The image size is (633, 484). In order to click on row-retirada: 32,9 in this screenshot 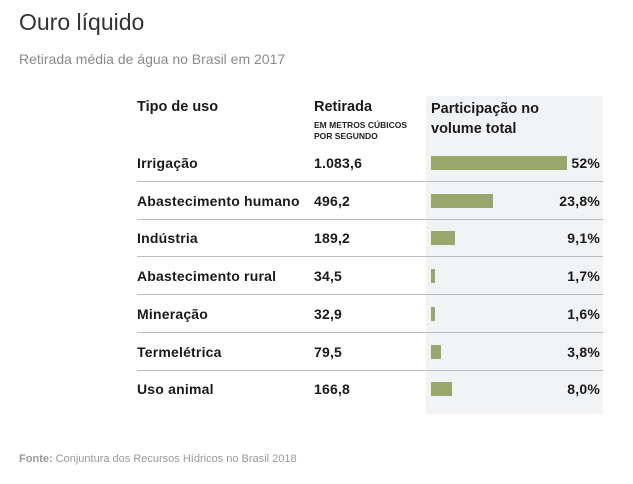, I will do `click(328, 313)`.